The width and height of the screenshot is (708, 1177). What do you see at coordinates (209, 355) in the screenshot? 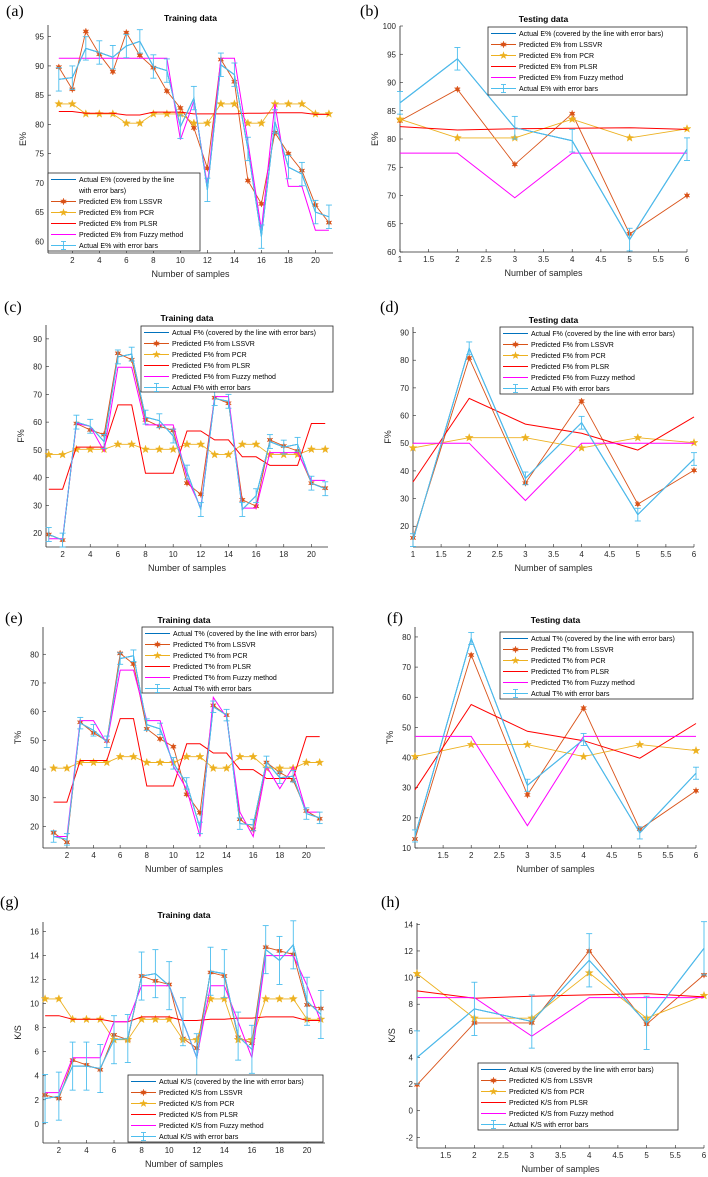
I see `legend-label: Predicted F% from PCR` at bounding box center [209, 355].